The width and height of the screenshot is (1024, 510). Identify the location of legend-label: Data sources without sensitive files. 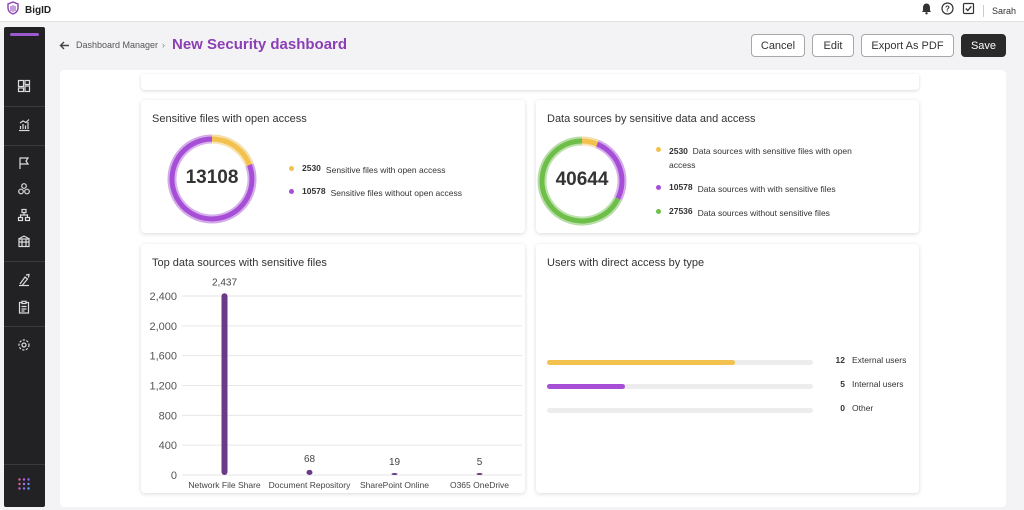
(763, 213).